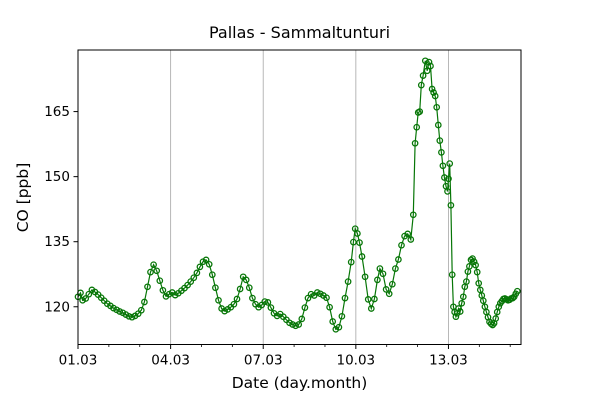  I want to click on y-tick-label: 165, so click(57, 112).